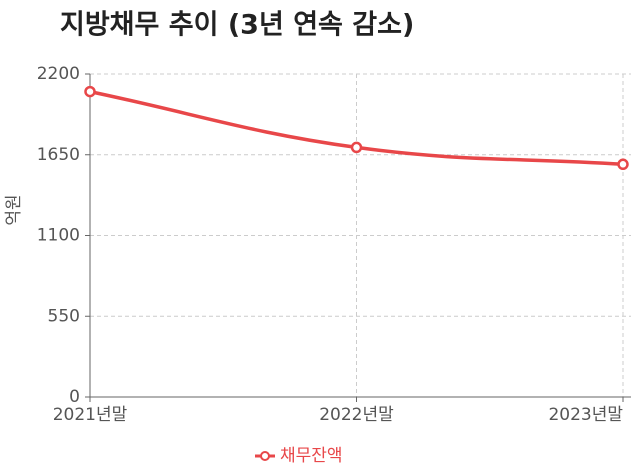 Image resolution: width=640 pixels, height=470 pixels. What do you see at coordinates (265, 456) in the screenshot?
I see `legend-marker` at bounding box center [265, 456].